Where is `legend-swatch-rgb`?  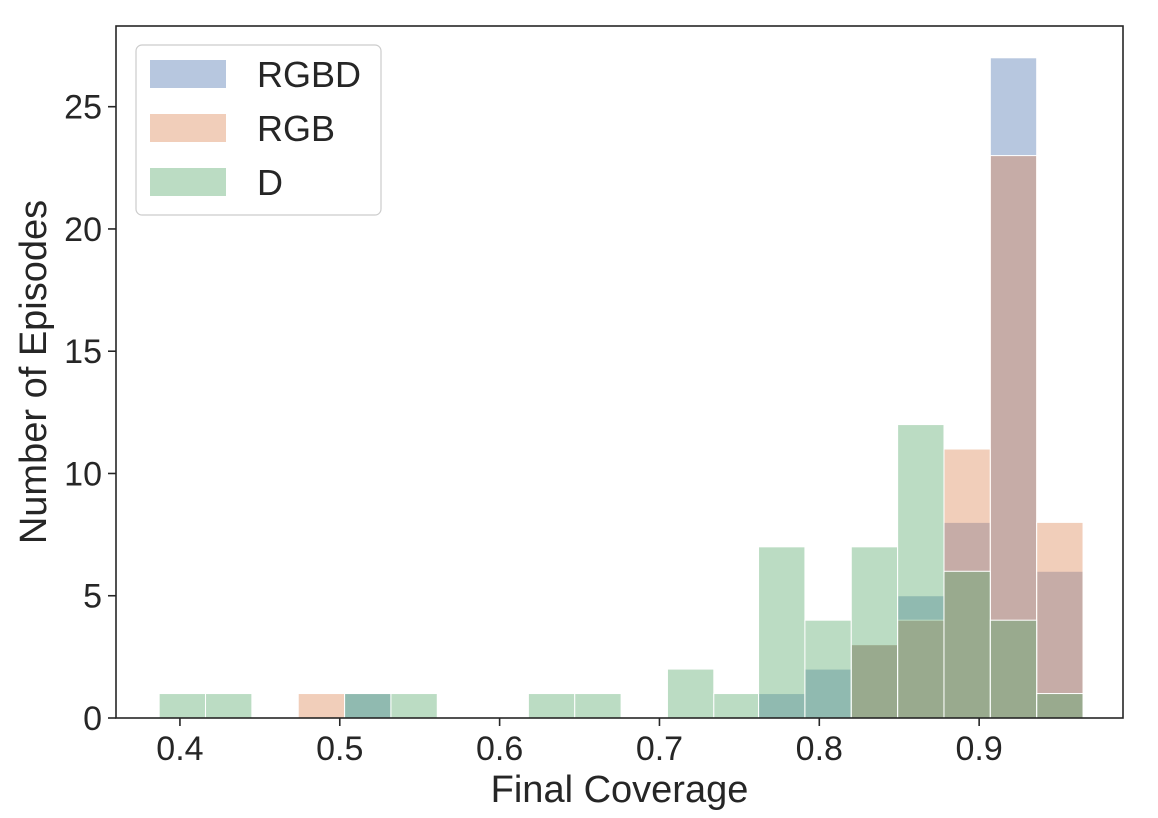 legend-swatch-rgb is located at coordinates (188, 128).